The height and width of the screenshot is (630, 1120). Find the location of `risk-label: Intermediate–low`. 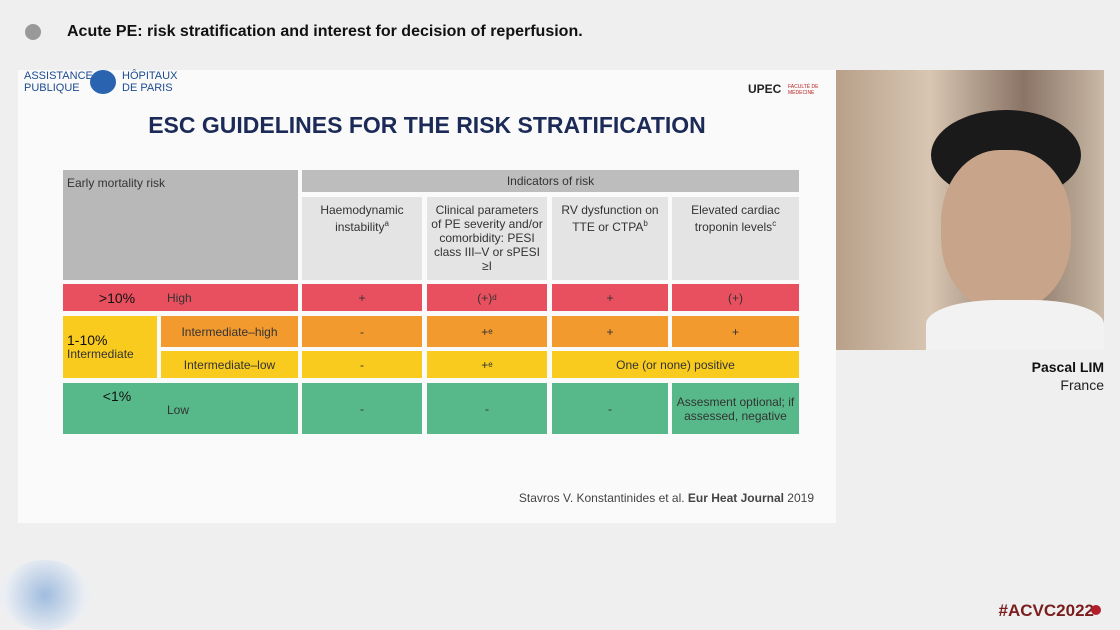

risk-label: Intermediate–low is located at coordinates (229, 364).